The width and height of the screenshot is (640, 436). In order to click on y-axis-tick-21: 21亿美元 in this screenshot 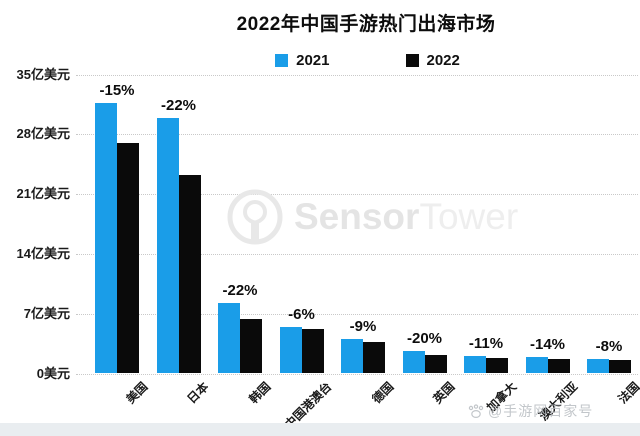, I will do `click(43, 194)`.